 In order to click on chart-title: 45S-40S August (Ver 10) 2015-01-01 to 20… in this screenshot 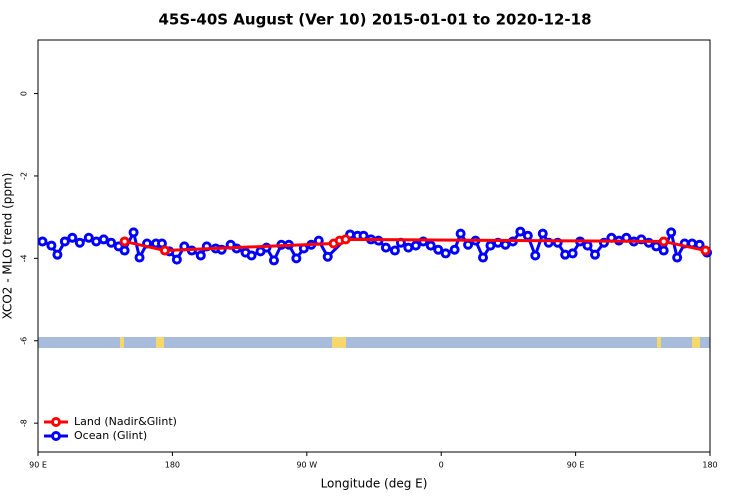, I will do `click(374, 20)`.